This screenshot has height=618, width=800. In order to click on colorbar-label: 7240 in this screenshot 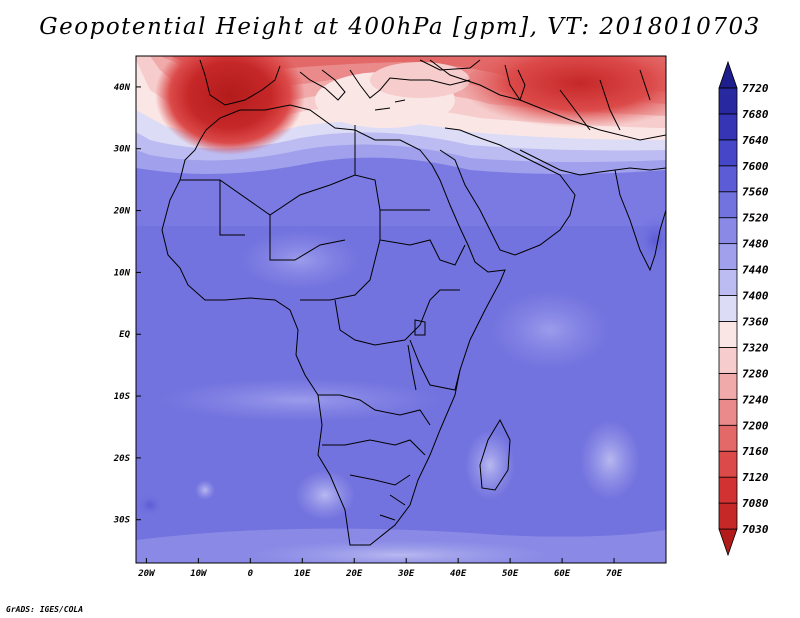, I will do `click(755, 399)`.